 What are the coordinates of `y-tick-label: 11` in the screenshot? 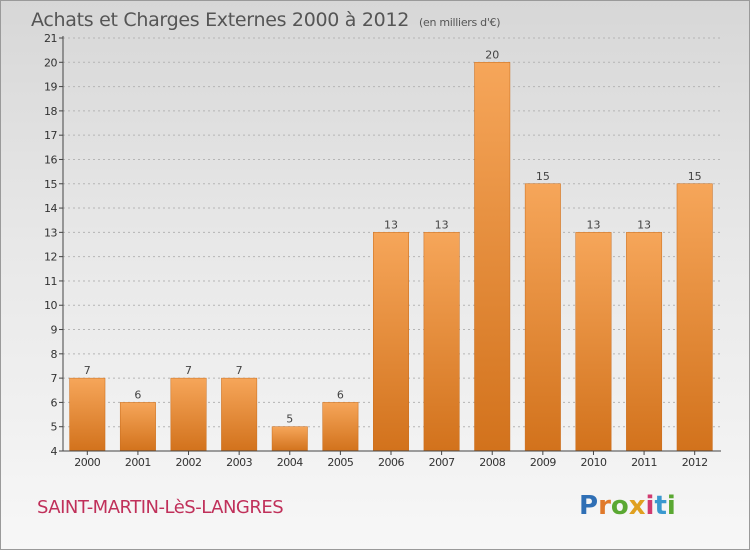 It's located at (50, 281).